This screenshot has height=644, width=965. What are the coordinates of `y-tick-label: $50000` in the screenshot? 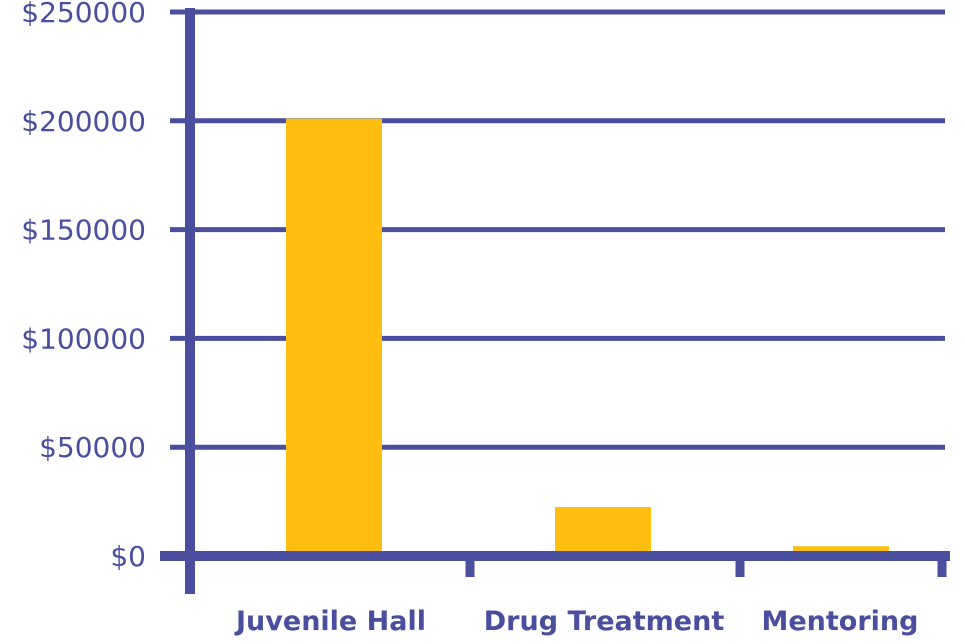 It's located at (92, 447).